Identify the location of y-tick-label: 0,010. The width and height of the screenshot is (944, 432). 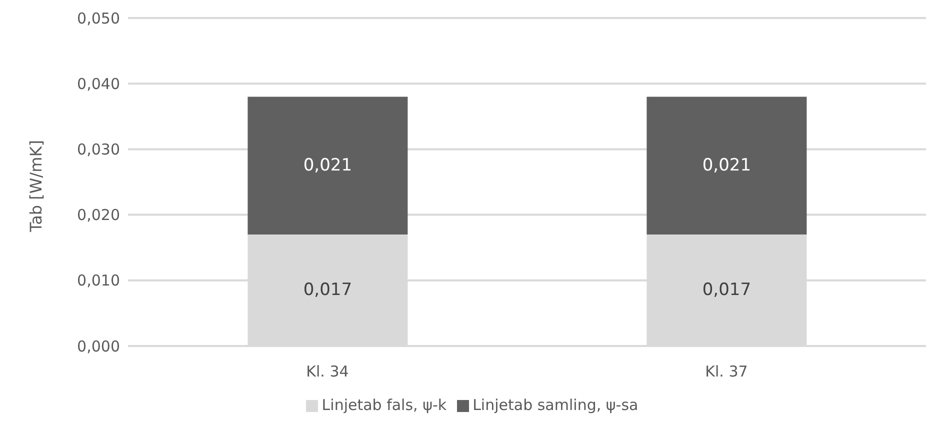
(98, 281).